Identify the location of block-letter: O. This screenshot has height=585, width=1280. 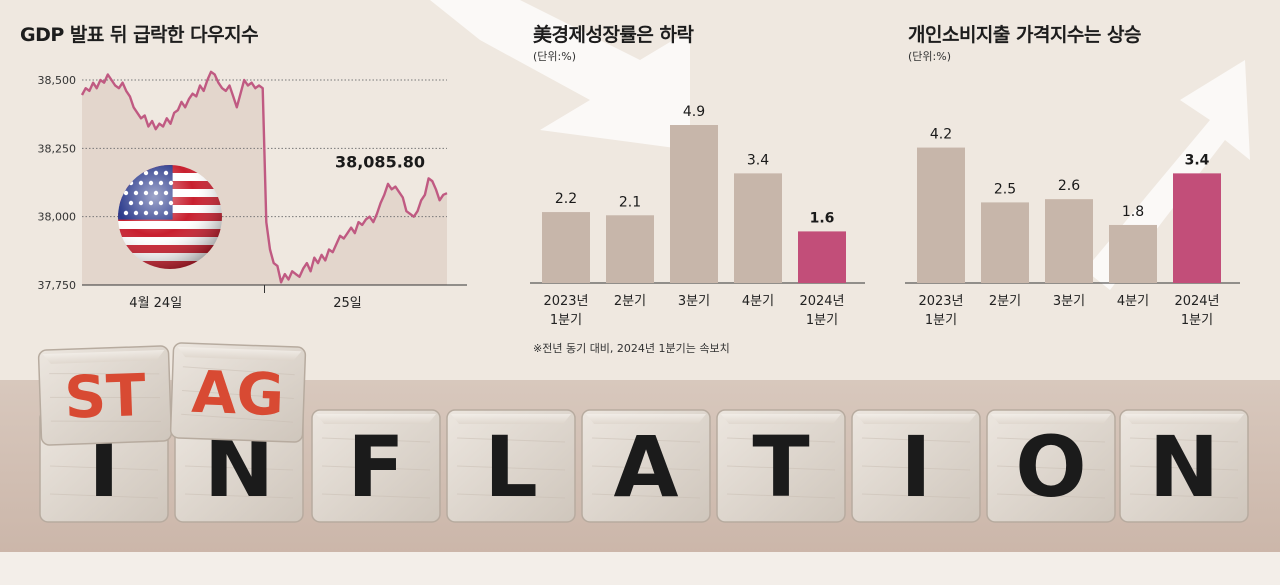
(1050, 467).